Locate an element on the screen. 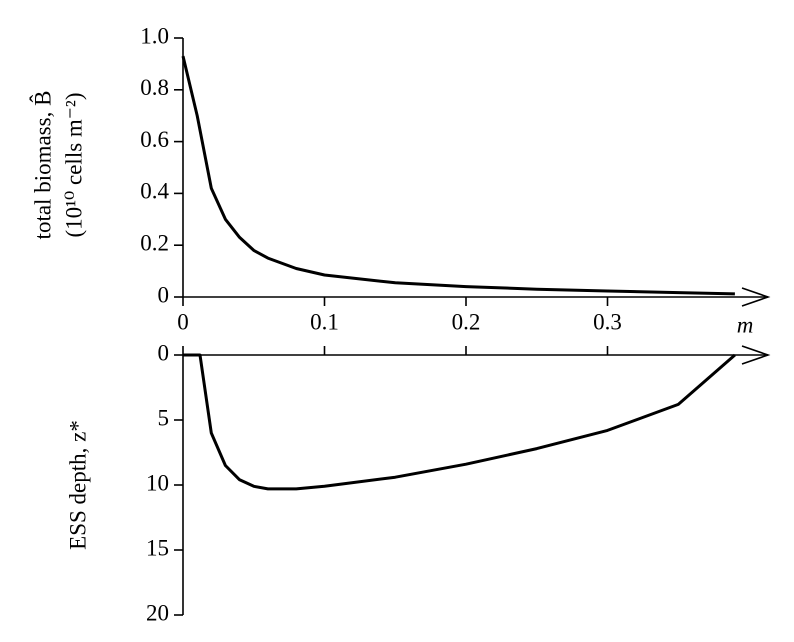 This screenshot has height=642, width=794. x-tick-label: 0.3 is located at coordinates (607, 321).